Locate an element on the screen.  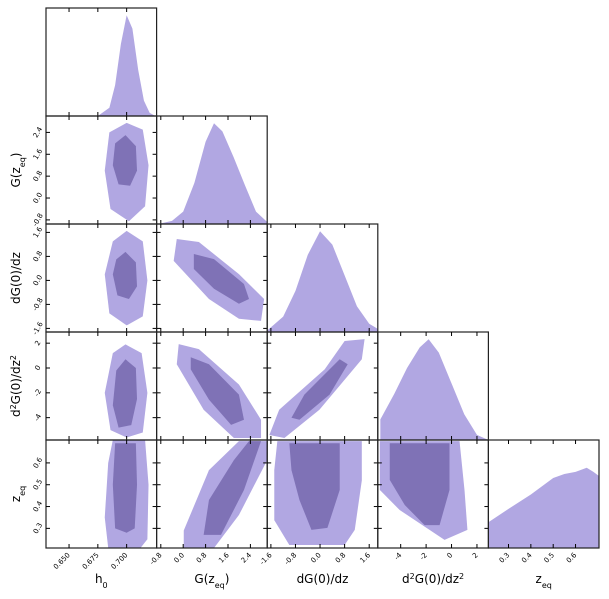
y-tick-label: 0.3 is located at coordinates (38, 529).